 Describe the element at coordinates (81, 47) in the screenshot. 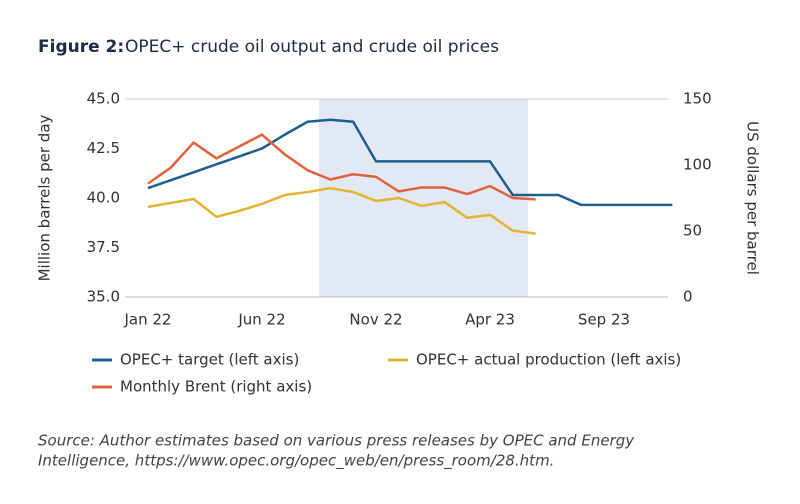

I see `chart-title-label: Figure 2:` at that location.